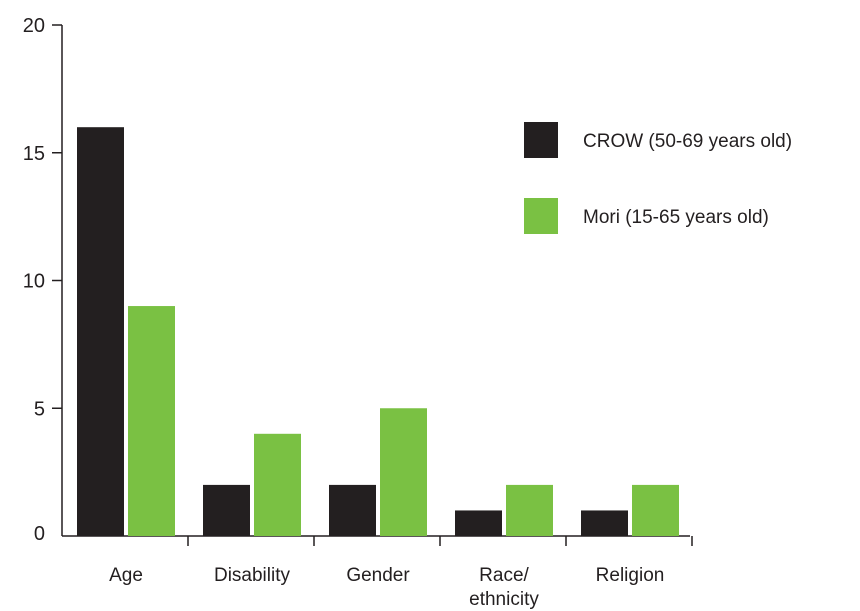 The width and height of the screenshot is (860, 611). I want to click on bar-crow-gender, so click(352, 510).